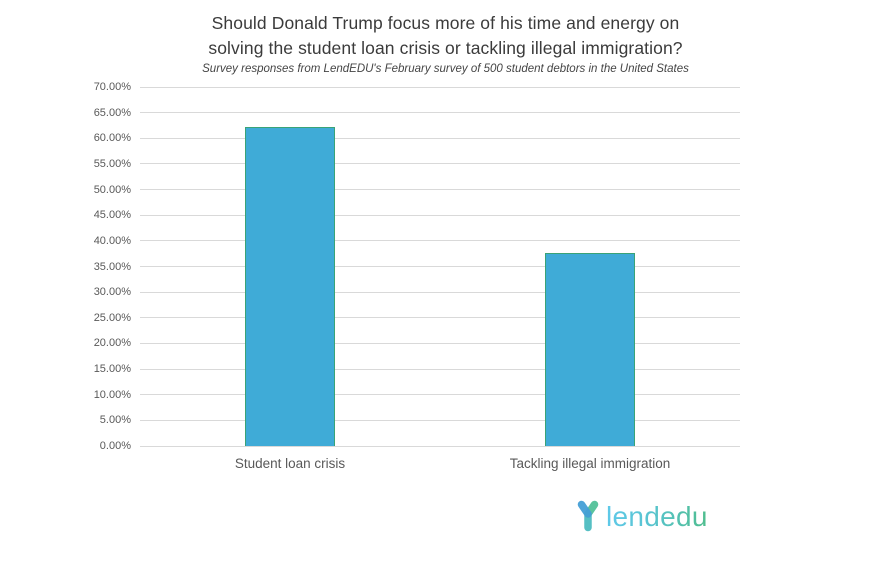 This screenshot has height=581, width=891. I want to click on y-axis-tick-label: 35.00%, so click(112, 266).